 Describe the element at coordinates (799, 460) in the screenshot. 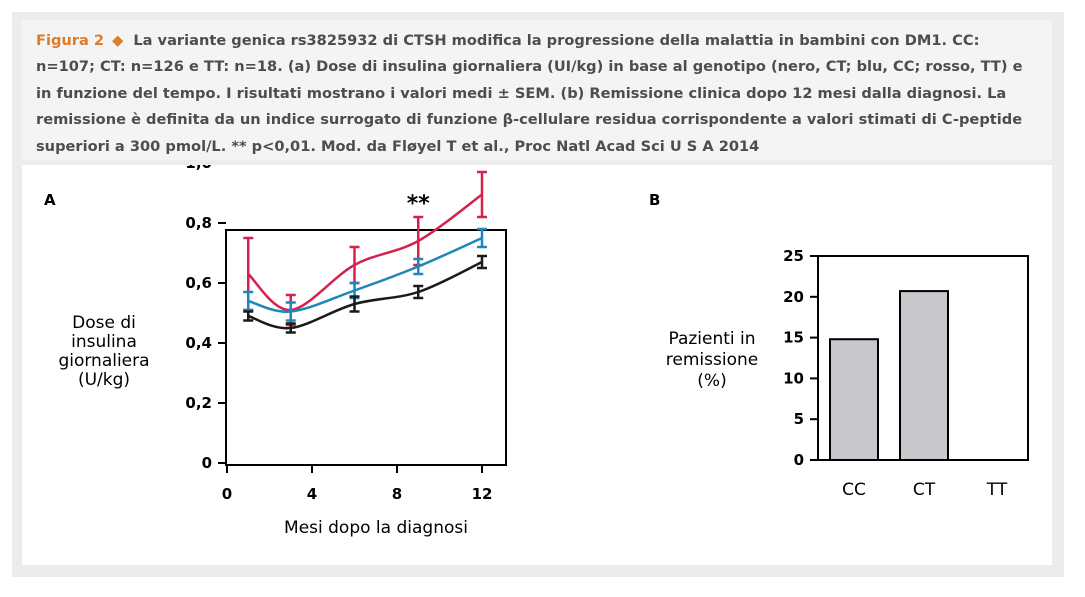

I see `y-tick-label-b: 0` at that location.